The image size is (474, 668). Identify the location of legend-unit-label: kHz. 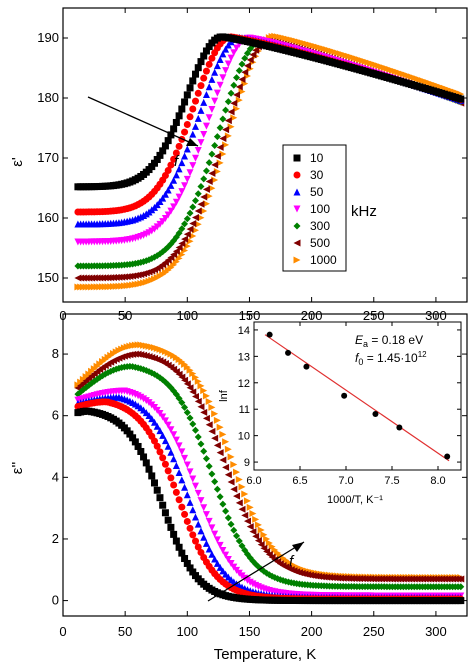
(364, 211).